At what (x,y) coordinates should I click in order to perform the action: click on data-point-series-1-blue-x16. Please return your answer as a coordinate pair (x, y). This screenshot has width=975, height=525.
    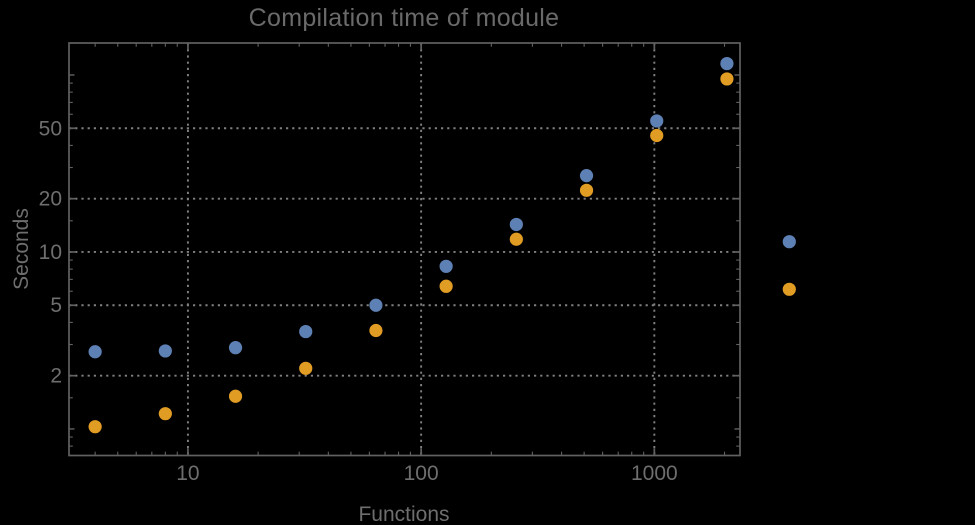
    Looking at the image, I should click on (235, 348).